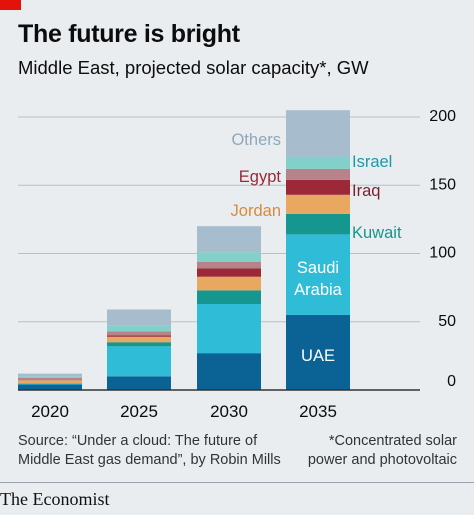 The height and width of the screenshot is (515, 474). Describe the element at coordinates (318, 204) in the screenshot. I see `bar-2035-jordan` at that location.